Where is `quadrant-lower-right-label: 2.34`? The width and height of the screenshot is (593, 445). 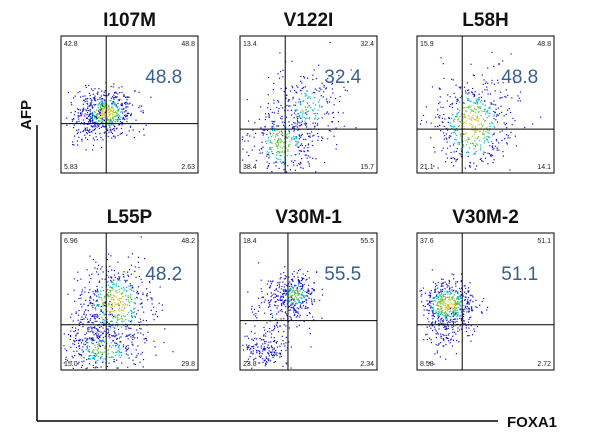
quadrant-lower-right-label: 2.34 is located at coordinates (367, 364).